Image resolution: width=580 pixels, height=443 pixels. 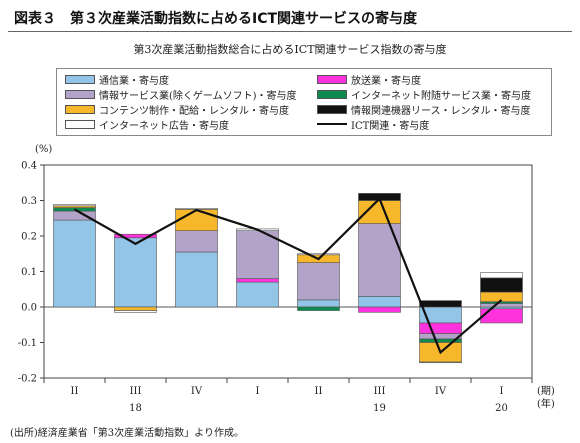 What do you see at coordinates (546, 403) in the screenshot?
I see `year-axis-label: (年)` at bounding box center [546, 403].